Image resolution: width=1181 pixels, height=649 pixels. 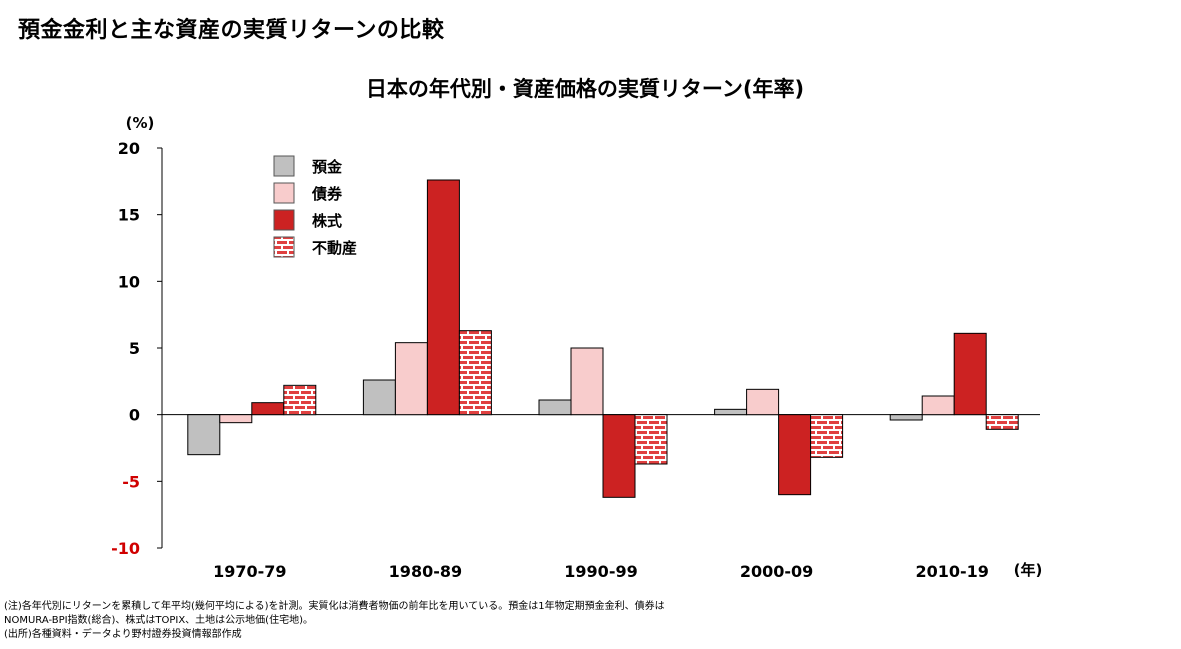 I want to click on x-tick-label: 1990-99, so click(x=600, y=571).